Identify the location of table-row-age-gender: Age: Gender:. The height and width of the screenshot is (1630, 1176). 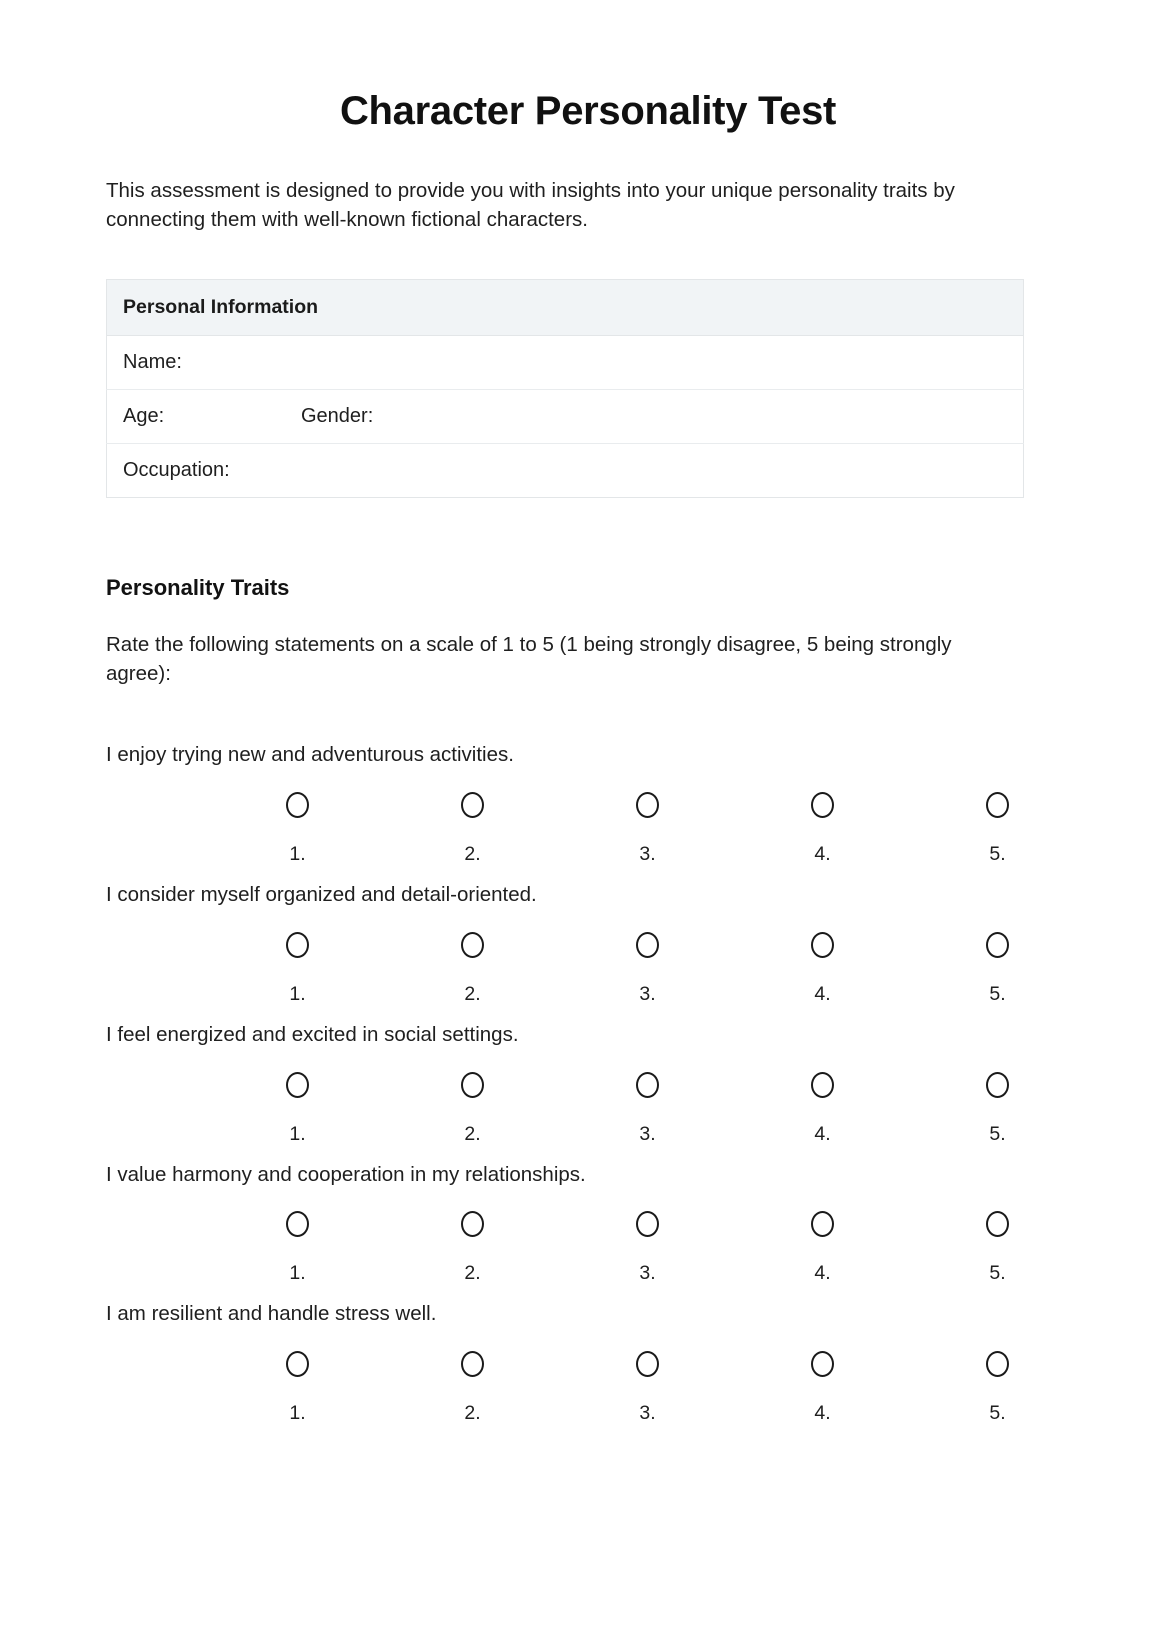
(565, 417).